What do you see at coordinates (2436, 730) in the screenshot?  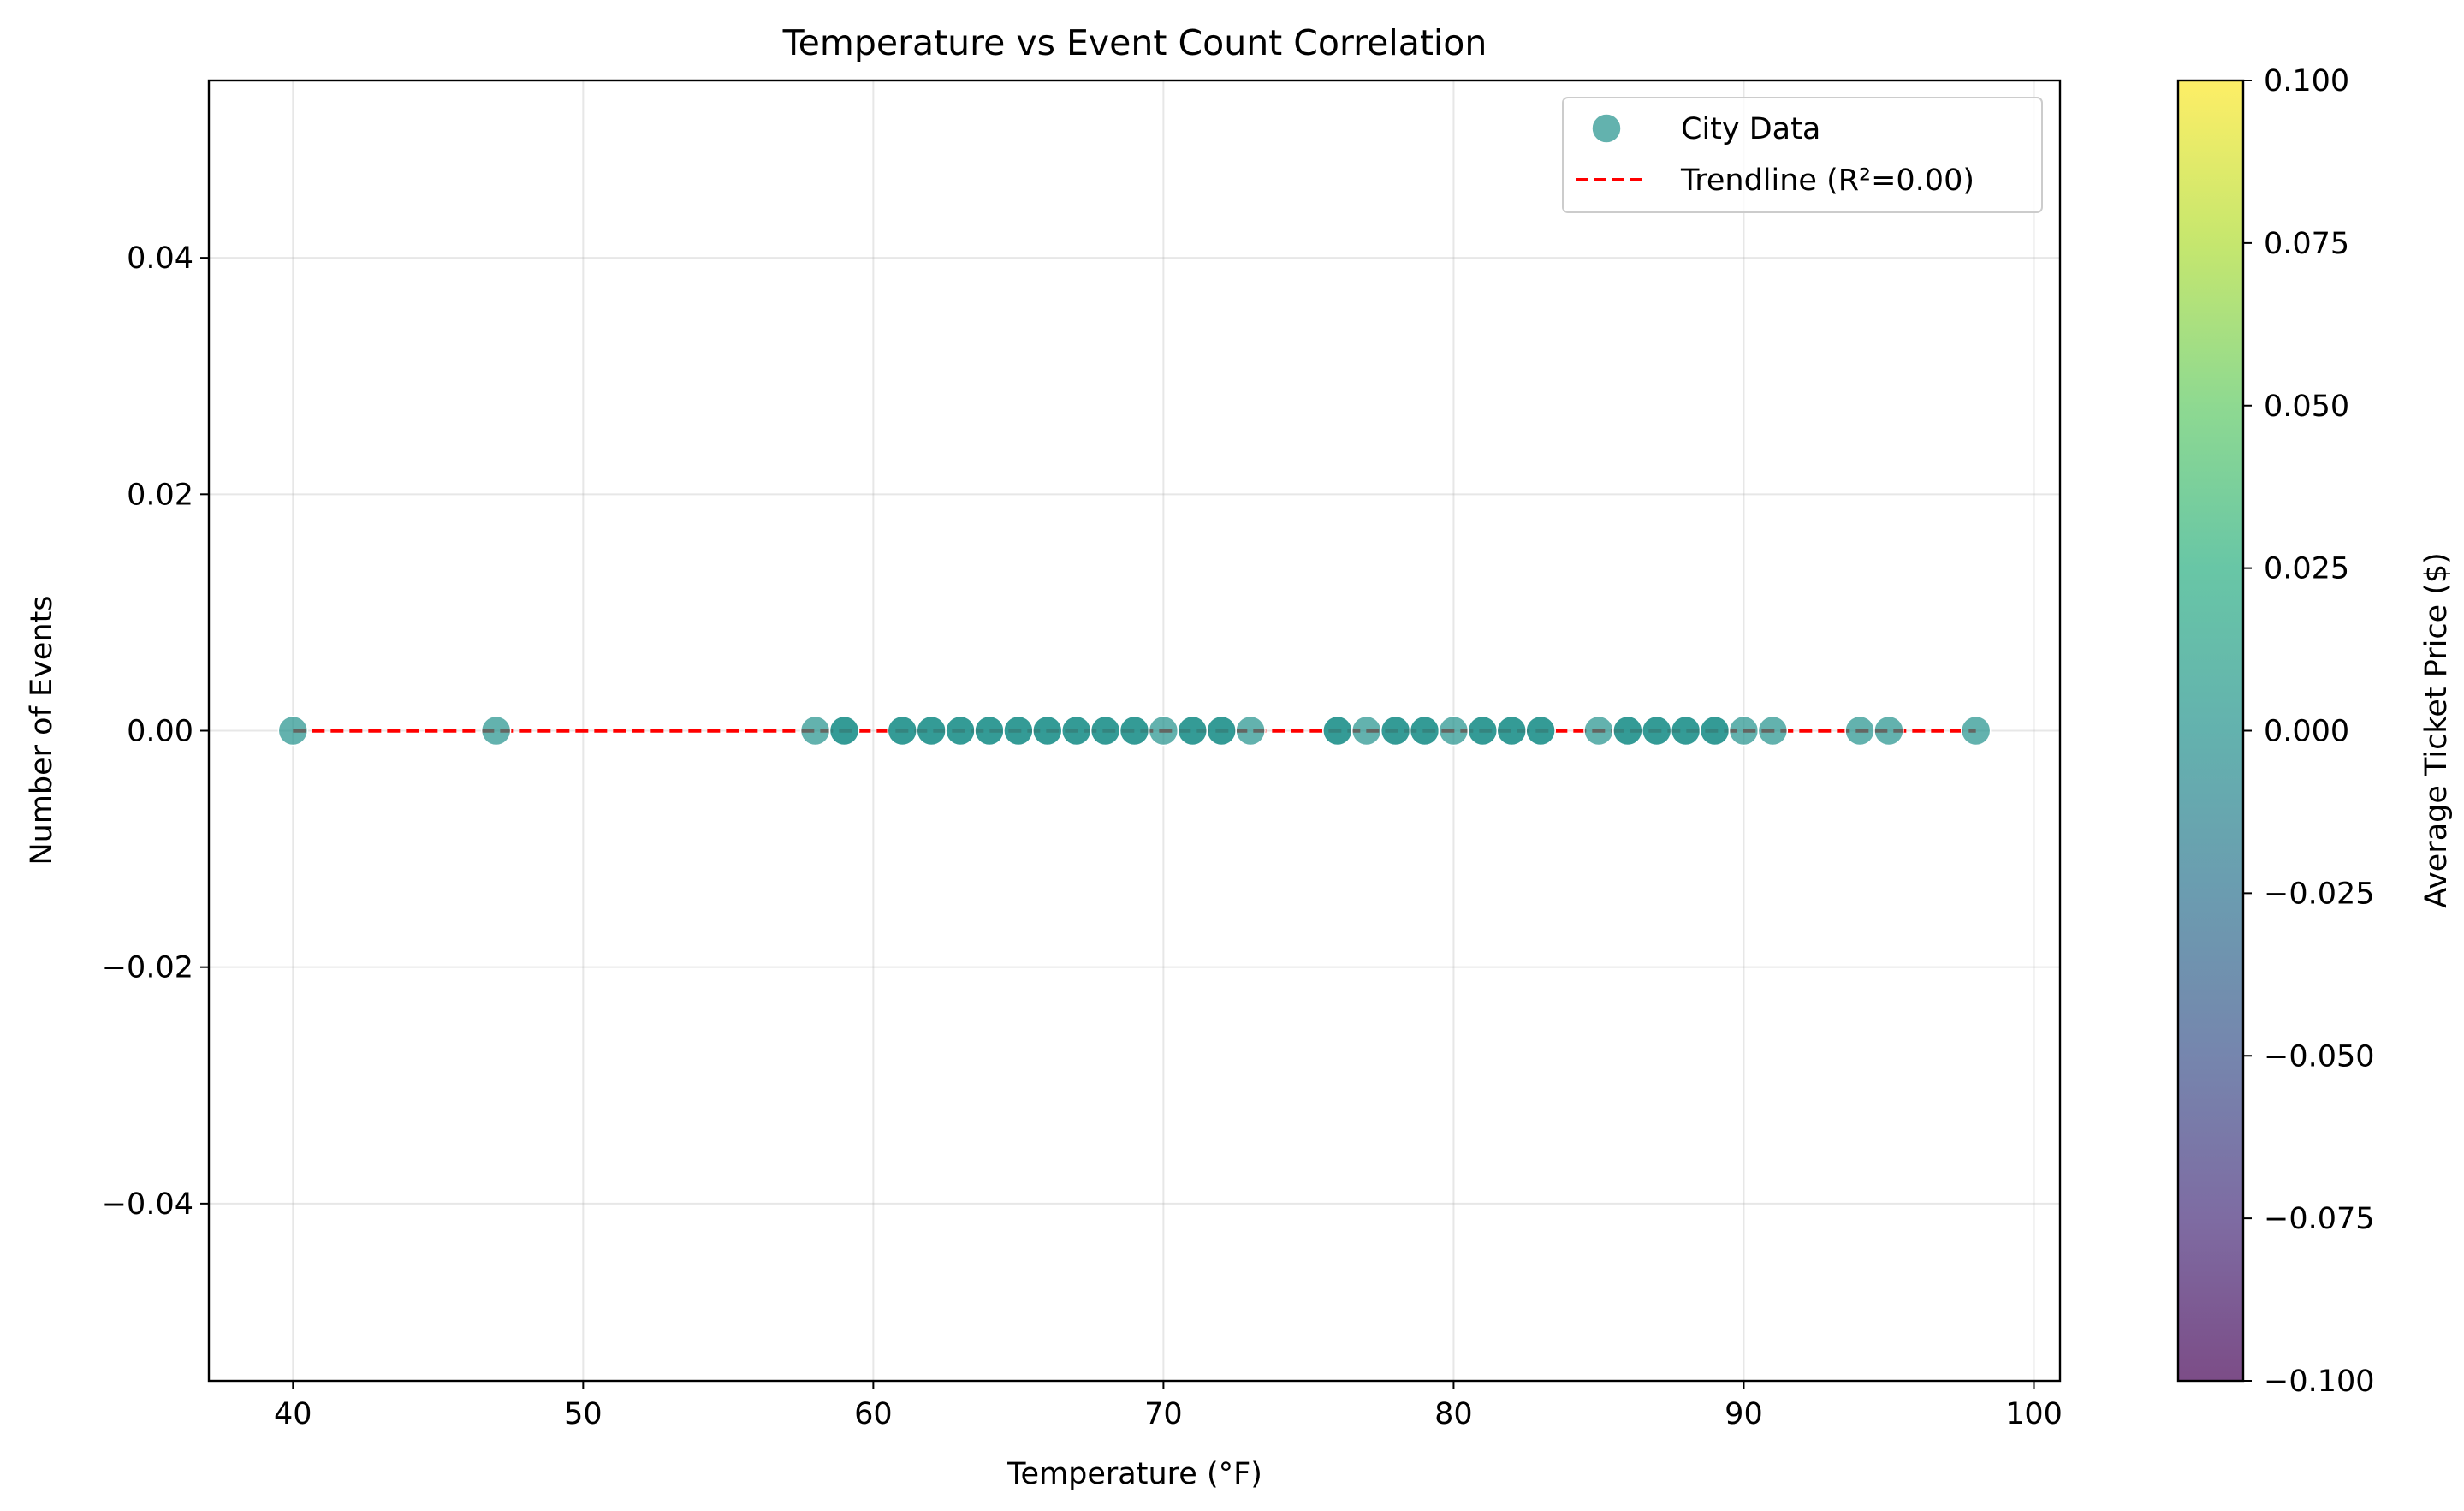 I see `colorbar-label: Average Ticket Price ($)` at bounding box center [2436, 730].